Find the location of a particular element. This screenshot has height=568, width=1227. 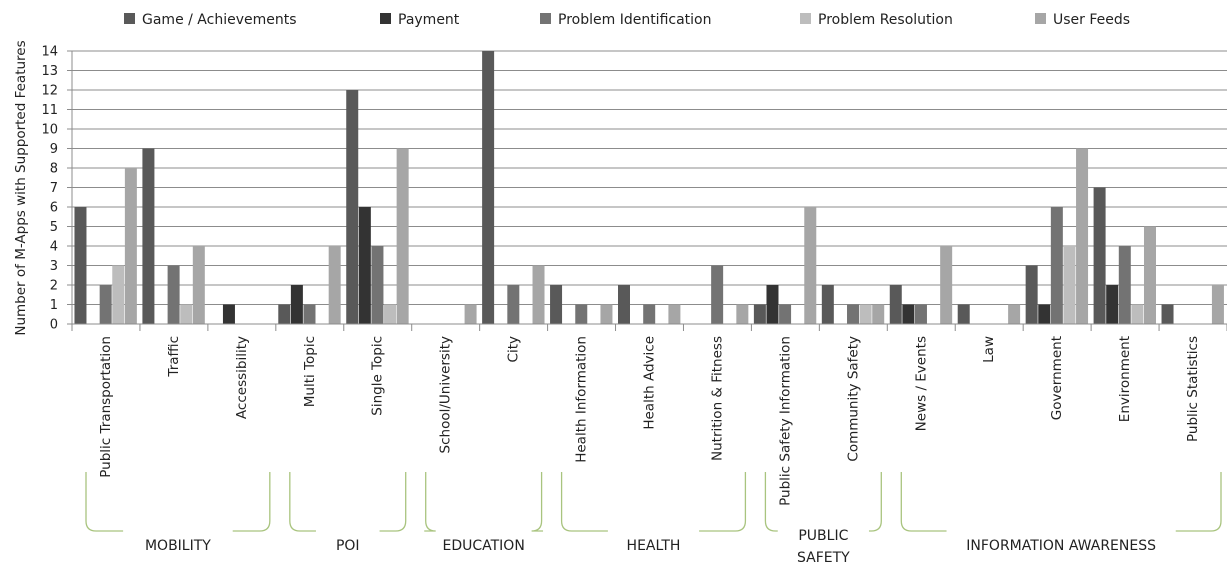

y-tick-label: 1 is located at coordinates (54, 305).